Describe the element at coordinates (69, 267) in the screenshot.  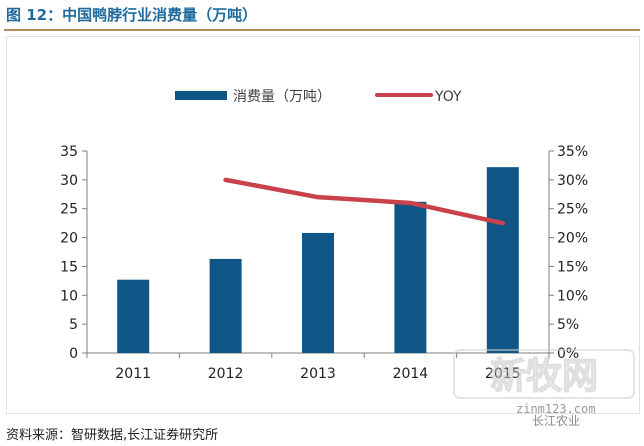
I see `y-tick-label-left: 15` at that location.